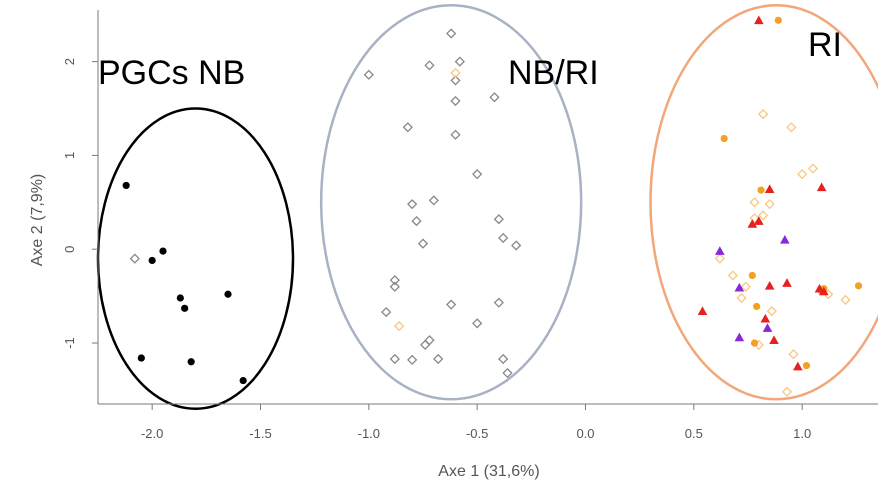 This screenshot has height=488, width=878. I want to click on y-tick-label: 0, so click(69, 249).